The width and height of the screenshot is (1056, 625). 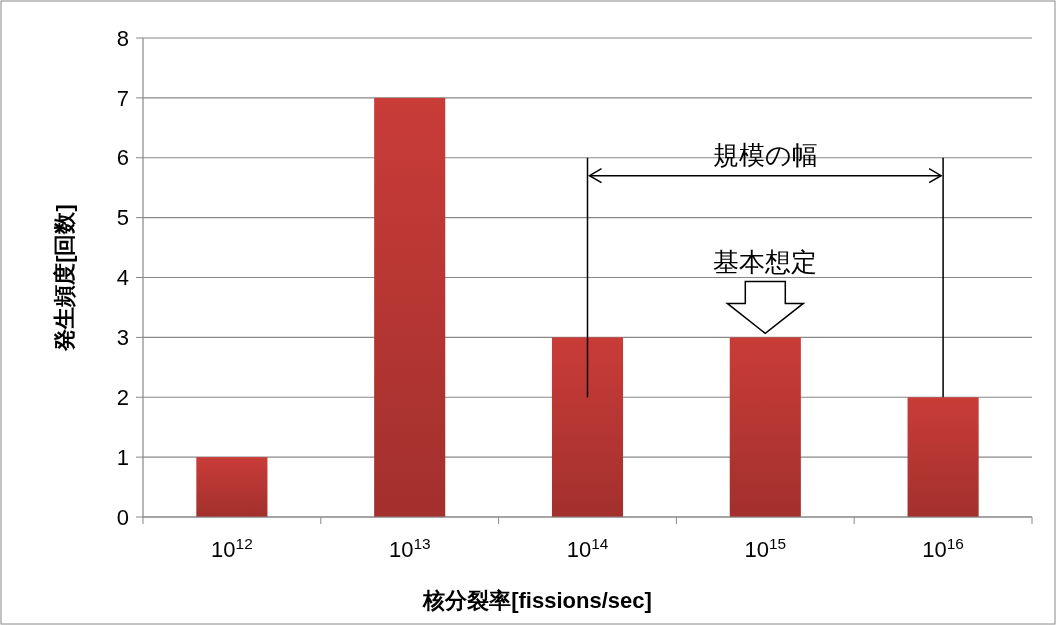 What do you see at coordinates (122, 158) in the screenshot?
I see `y-tick-label: 6` at bounding box center [122, 158].